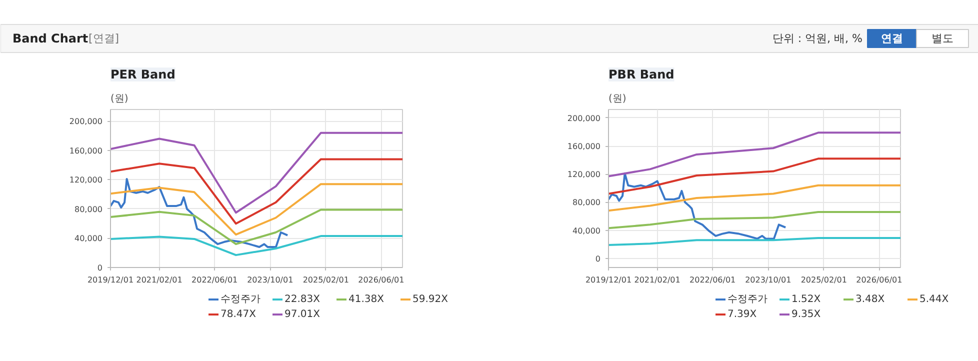 Image resolution: width=978 pixels, height=361 pixels. Describe the element at coordinates (143, 75) in the screenshot. I see `chart-title: PER Band` at that location.